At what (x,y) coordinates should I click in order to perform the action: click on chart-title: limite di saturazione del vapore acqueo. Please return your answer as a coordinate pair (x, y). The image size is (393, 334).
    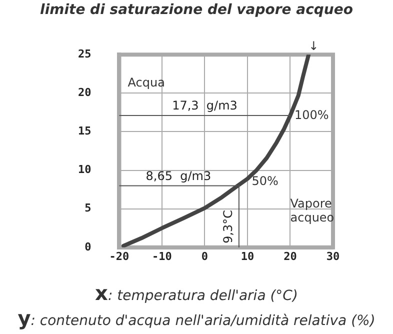
    Looking at the image, I should click on (196, 10).